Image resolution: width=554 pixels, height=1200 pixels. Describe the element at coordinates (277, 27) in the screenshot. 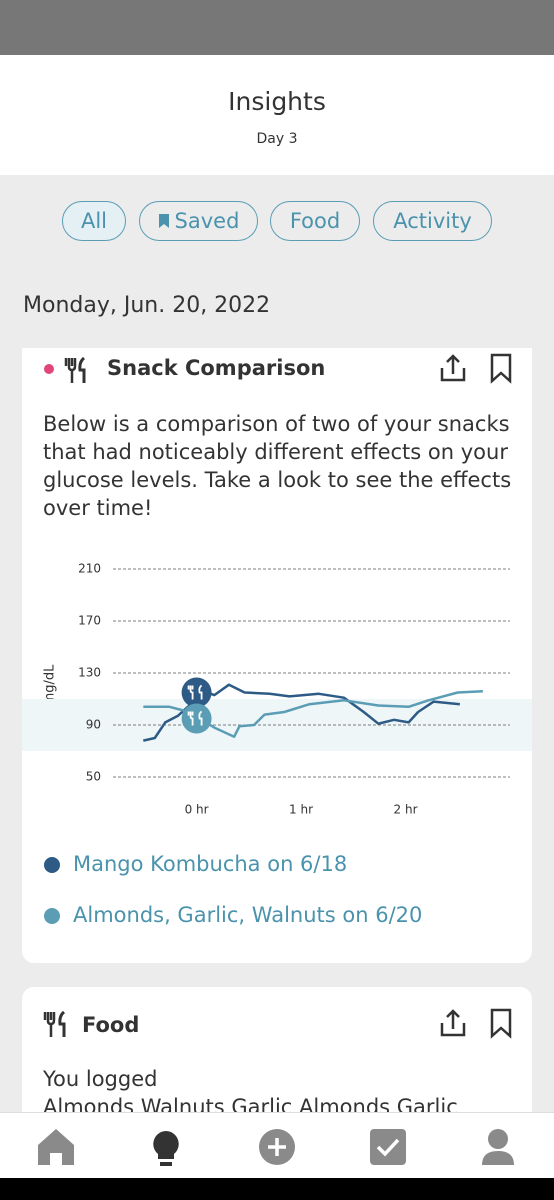

I see `status-bar` at that location.